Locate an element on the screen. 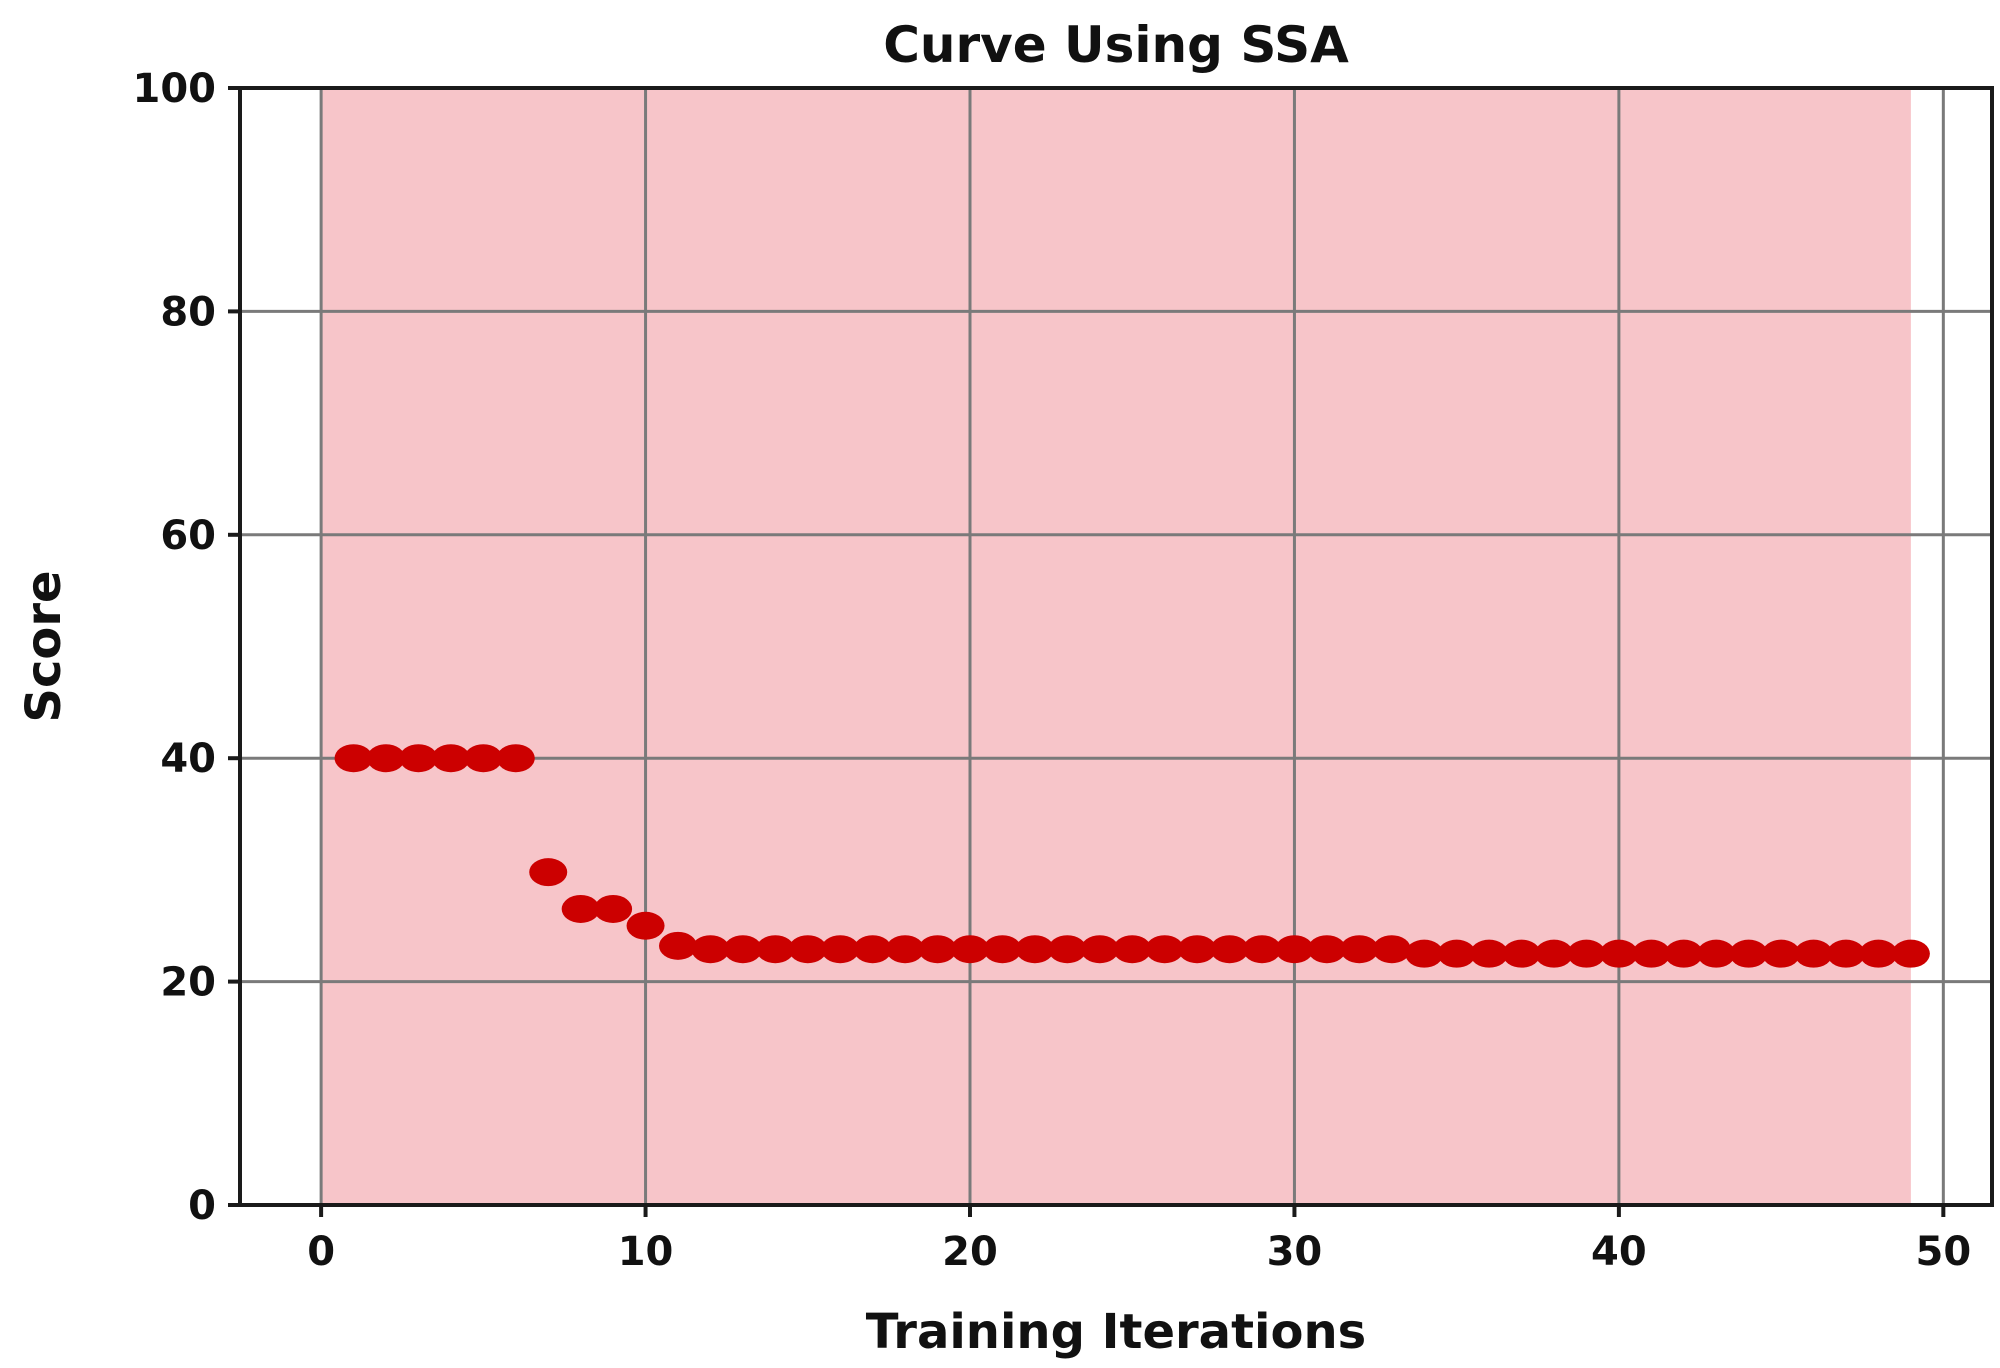 The height and width of the screenshot is (1368, 2000). y-tick-label: 100 is located at coordinates (175, 89).